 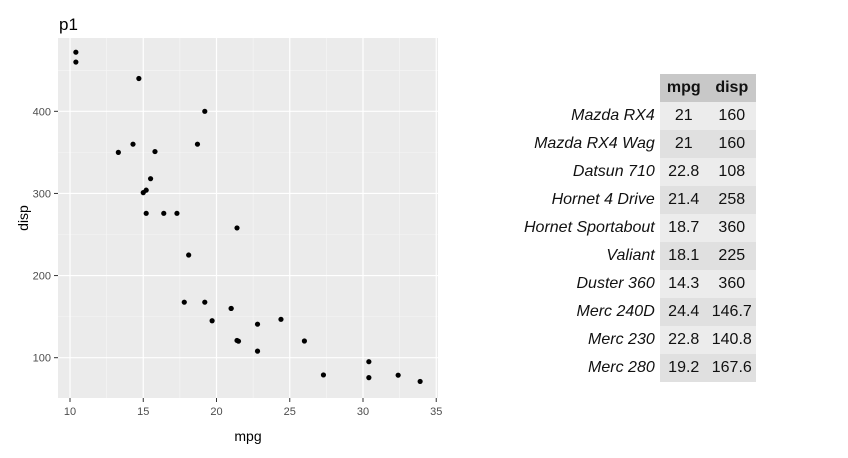 I want to click on table-row: Merc 230 22.8 140.8, so click(x=638, y=340).